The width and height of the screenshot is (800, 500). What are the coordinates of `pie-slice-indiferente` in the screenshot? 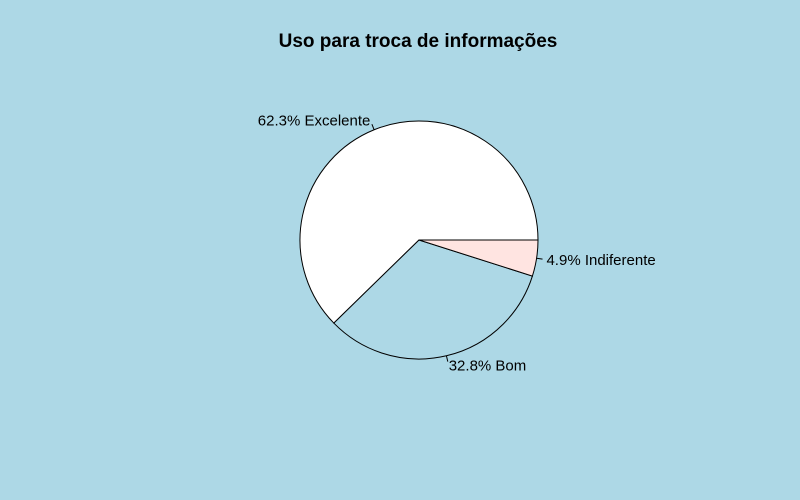 It's located at (478, 258).